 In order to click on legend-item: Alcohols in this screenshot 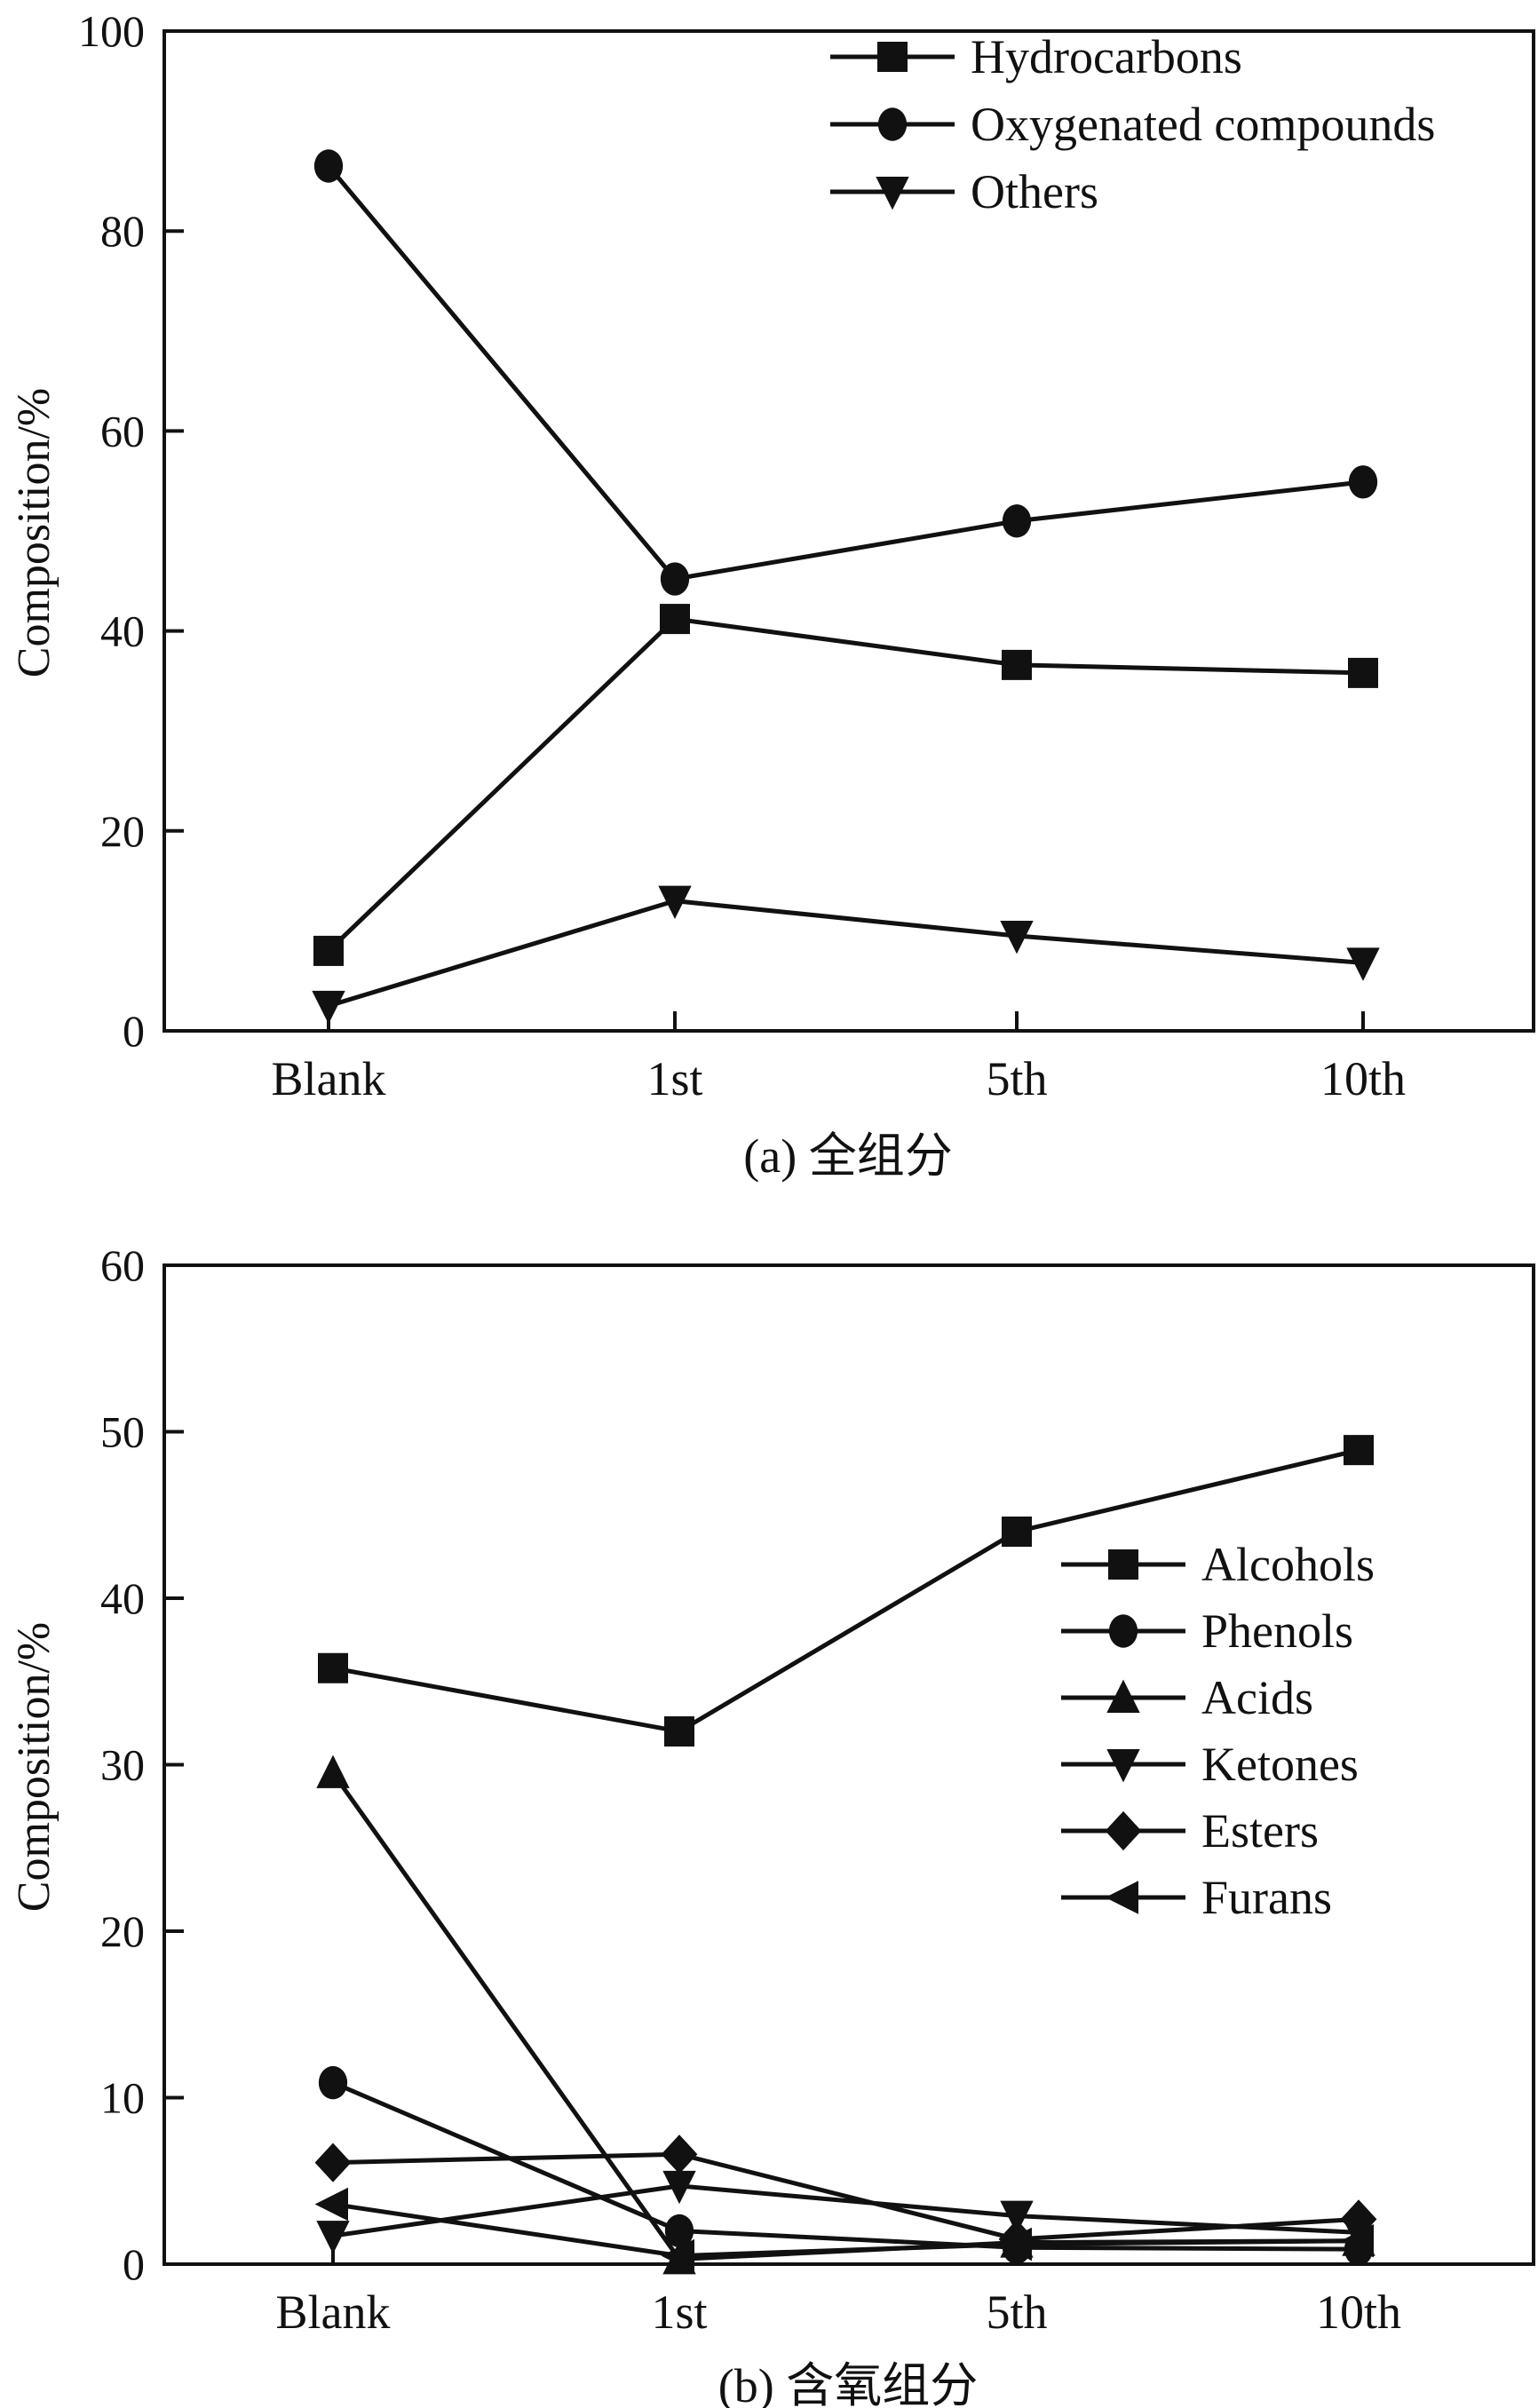, I will do `click(1218, 1564)`.